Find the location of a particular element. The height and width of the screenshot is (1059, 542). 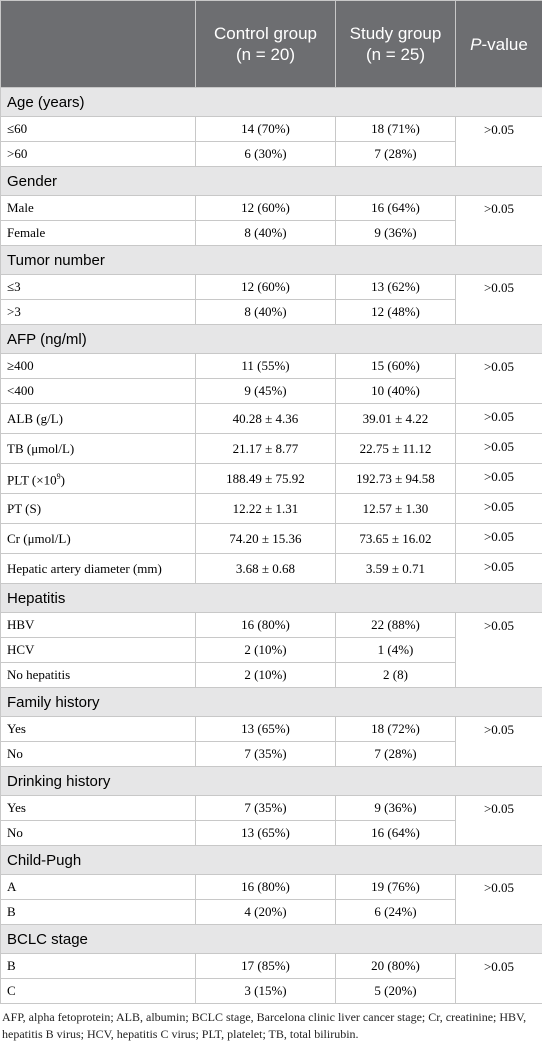

label-text: PLT (×10 is located at coordinates (32, 480).